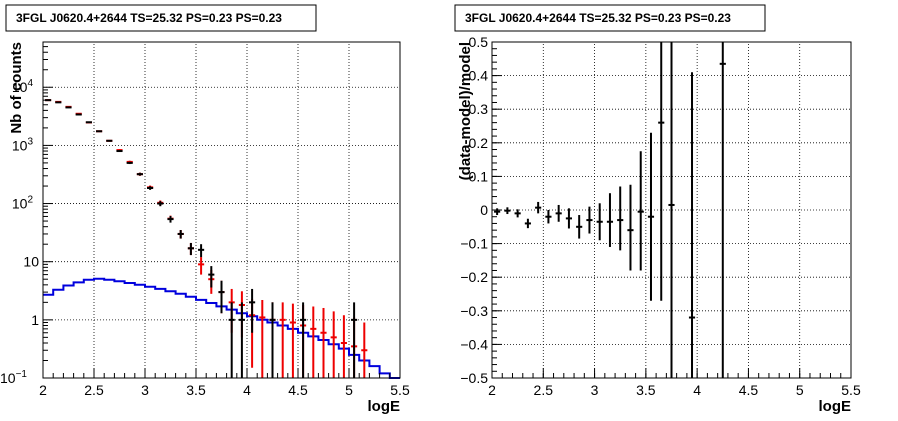 Image resolution: width=898 pixels, height=421 pixels. Describe the element at coordinates (30, 141) in the screenshot. I see `y-tick-exponent: 3` at that location.